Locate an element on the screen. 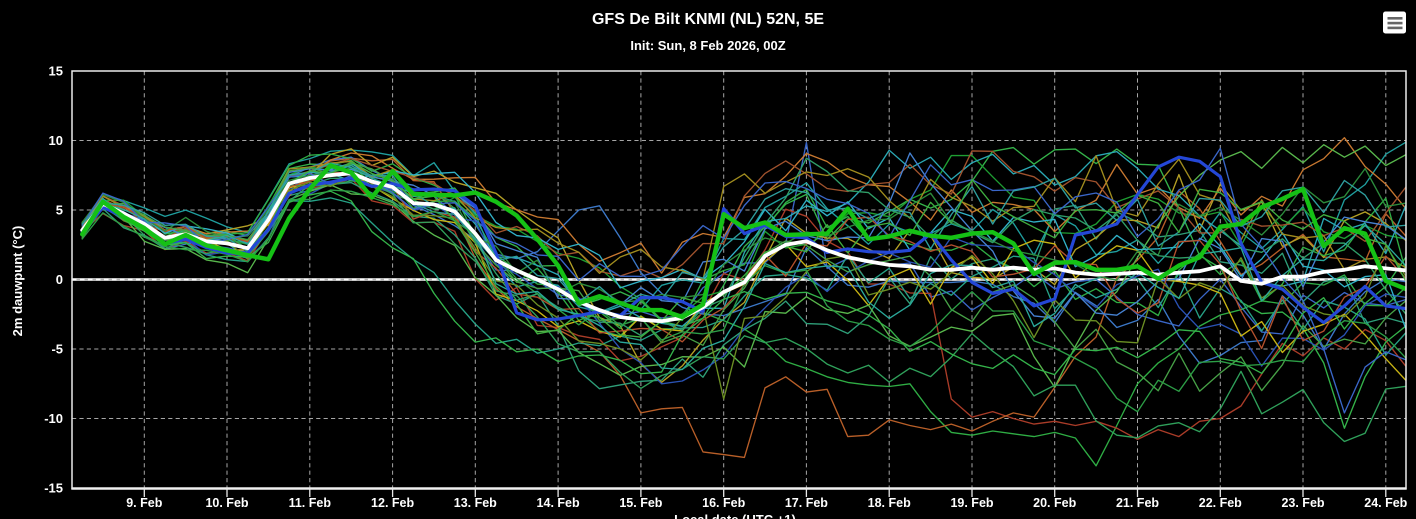 The height and width of the screenshot is (519, 1416). svg-text: 15. Feb is located at coordinates (640, 503).